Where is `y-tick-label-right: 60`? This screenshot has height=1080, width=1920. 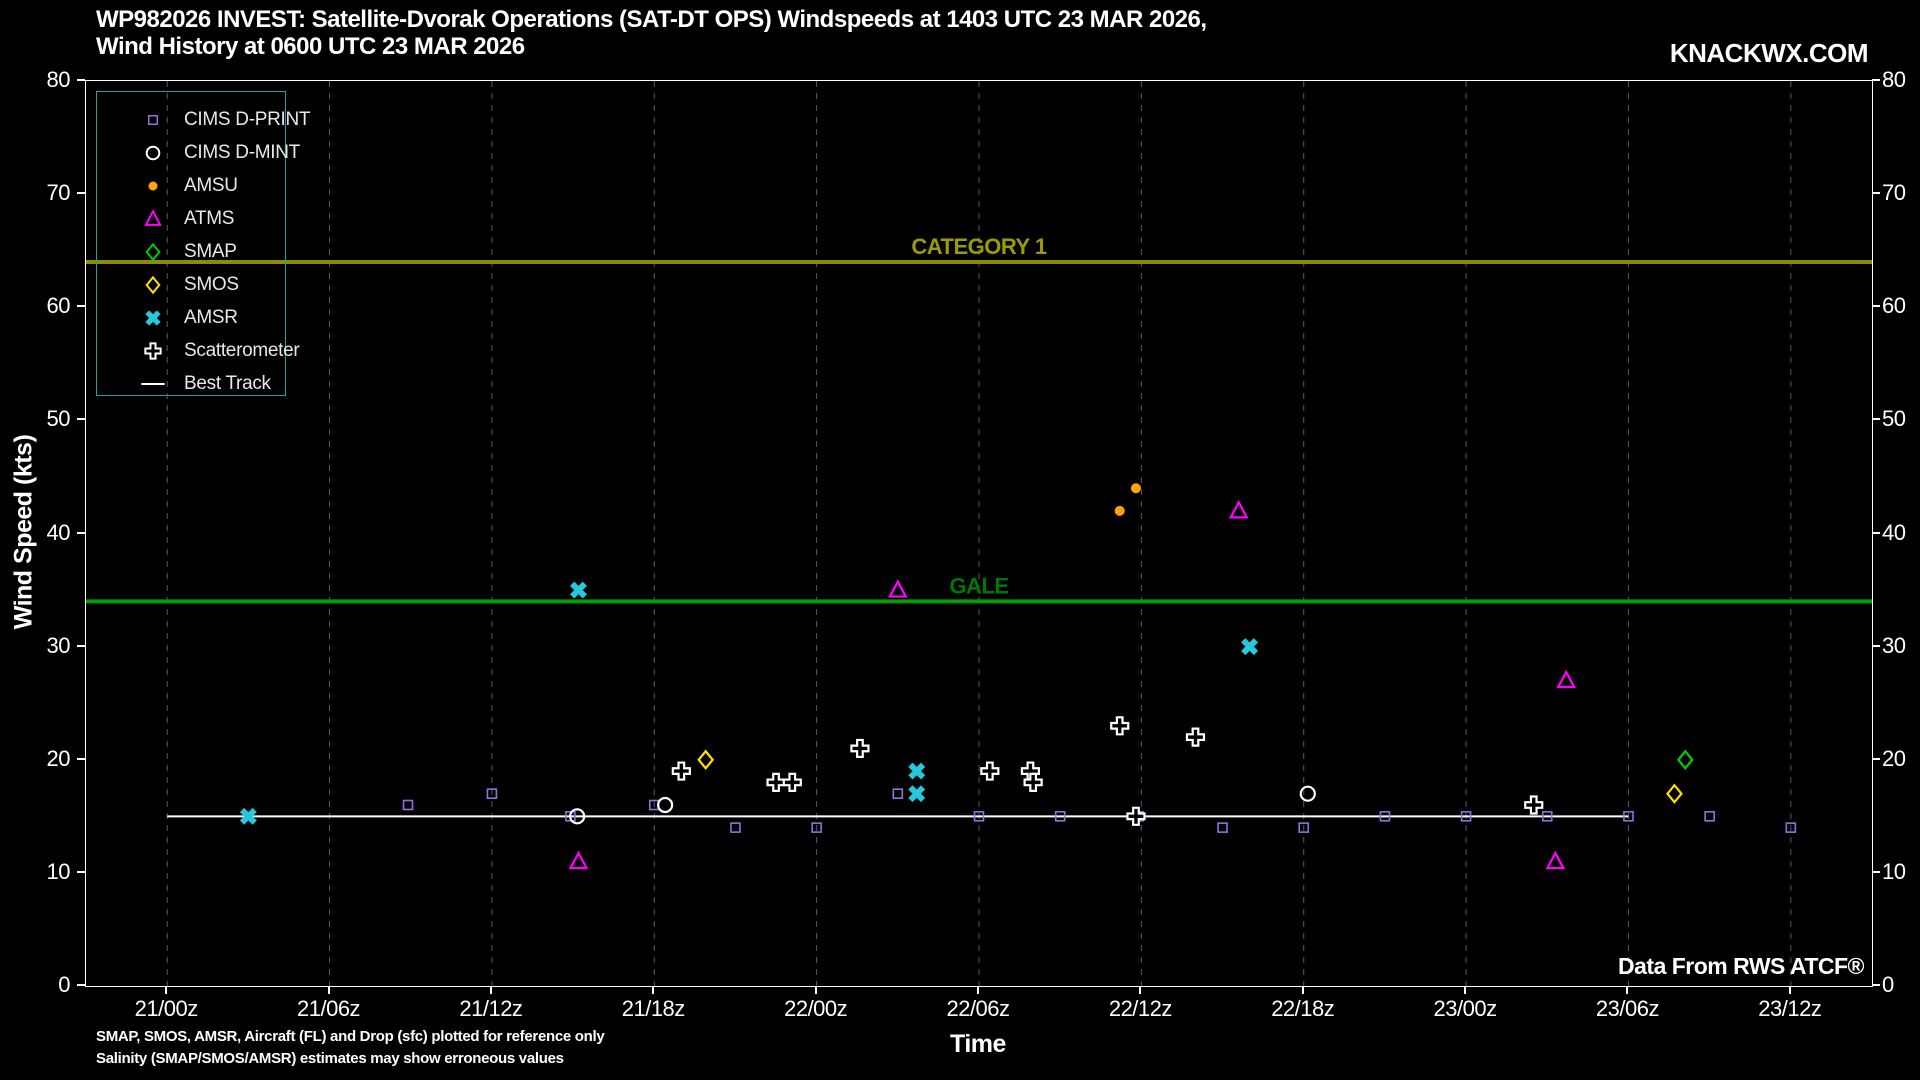
y-tick-label-right: 60 is located at coordinates (1894, 306).